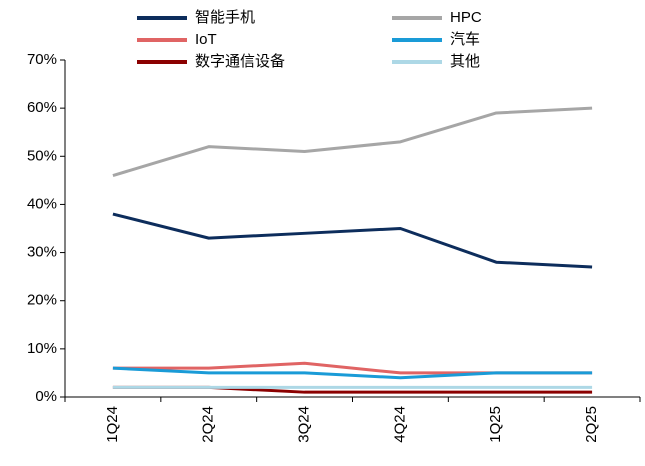  Describe the element at coordinates (240, 61) in the screenshot. I see `legend-label: 数字通信设备` at that location.